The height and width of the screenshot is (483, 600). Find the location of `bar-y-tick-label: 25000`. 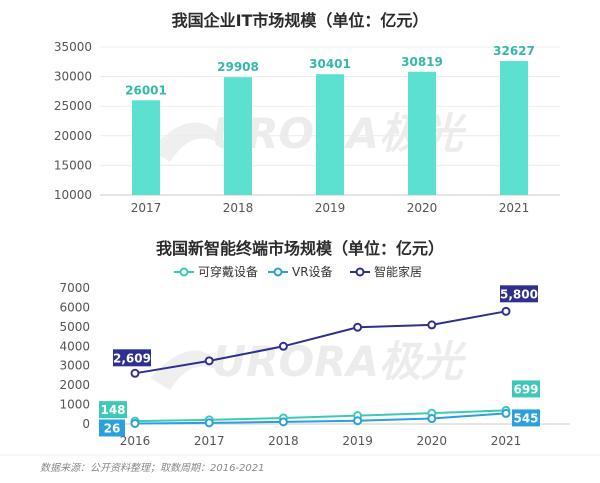

bar-y-tick-label: 25000 is located at coordinates (73, 106).